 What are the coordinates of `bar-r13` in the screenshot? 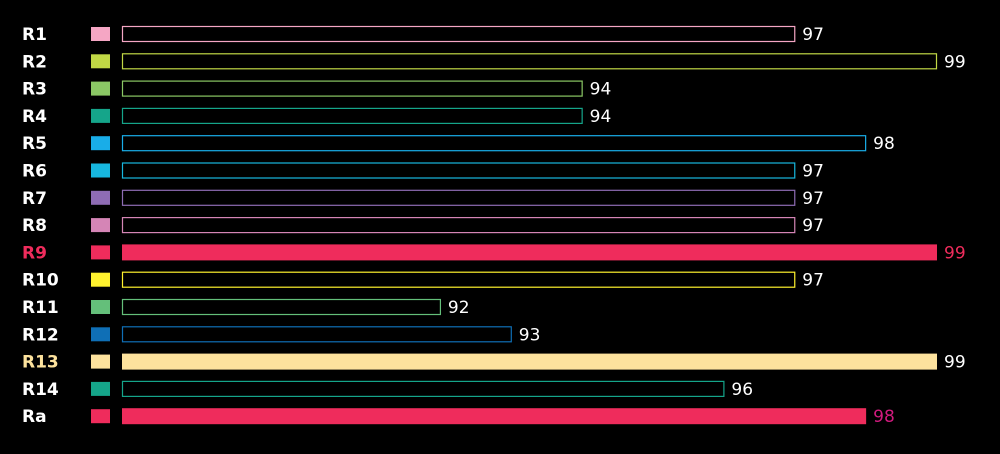 It's located at (529, 361).